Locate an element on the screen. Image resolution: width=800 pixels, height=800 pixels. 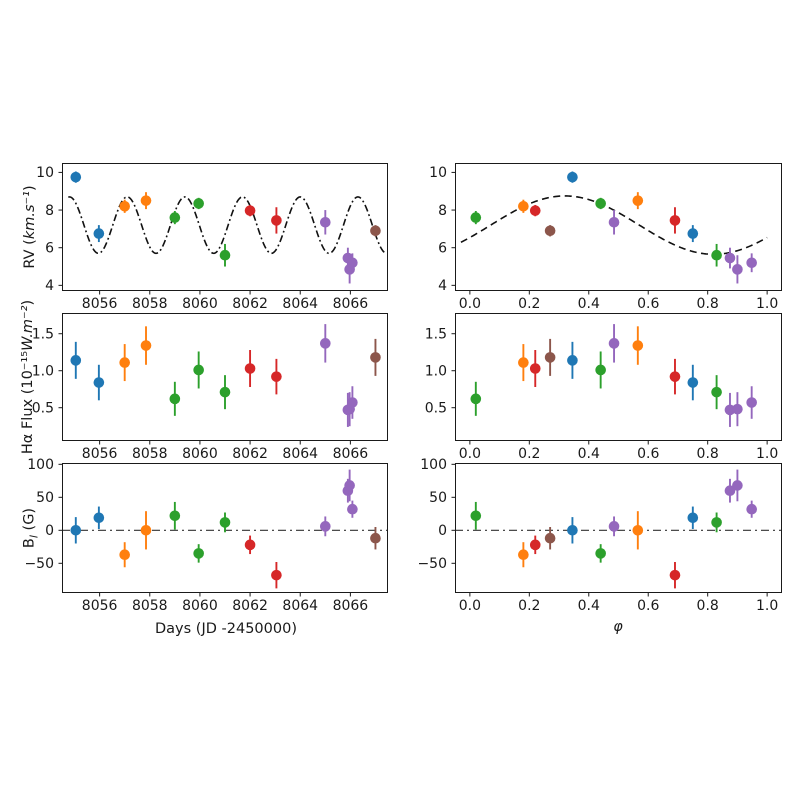
panel-bl-vs-phase: 0.0 0.2 0.4 0.6 0.8 1.0 −50 0 50 100 is located at coordinates (599, 535).